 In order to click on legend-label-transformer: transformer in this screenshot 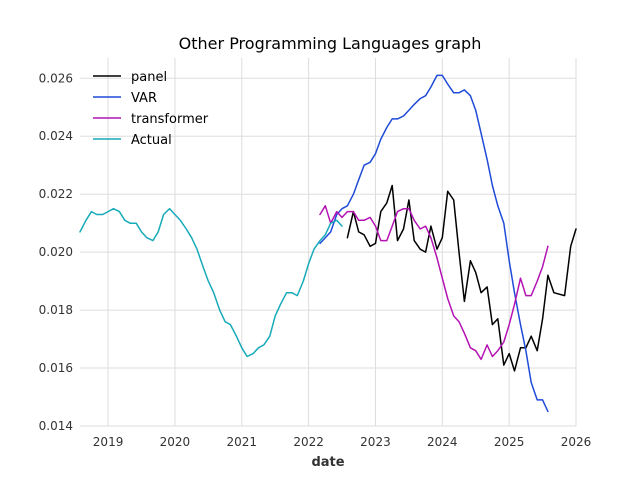, I will do `click(170, 119)`.